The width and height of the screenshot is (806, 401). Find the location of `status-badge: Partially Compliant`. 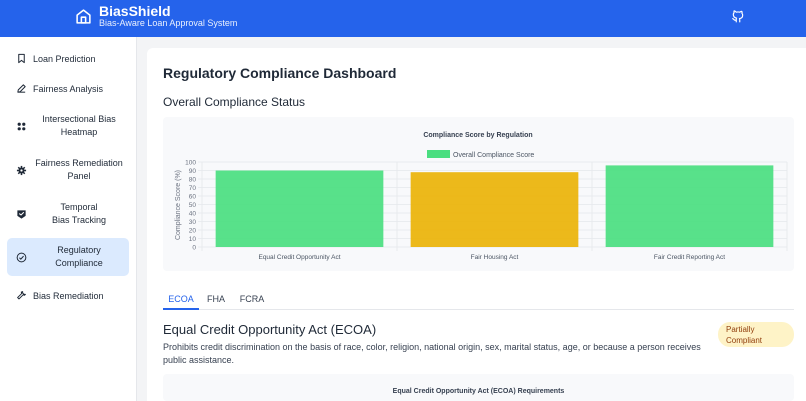

status-badge: Partially Compliant is located at coordinates (756, 334).